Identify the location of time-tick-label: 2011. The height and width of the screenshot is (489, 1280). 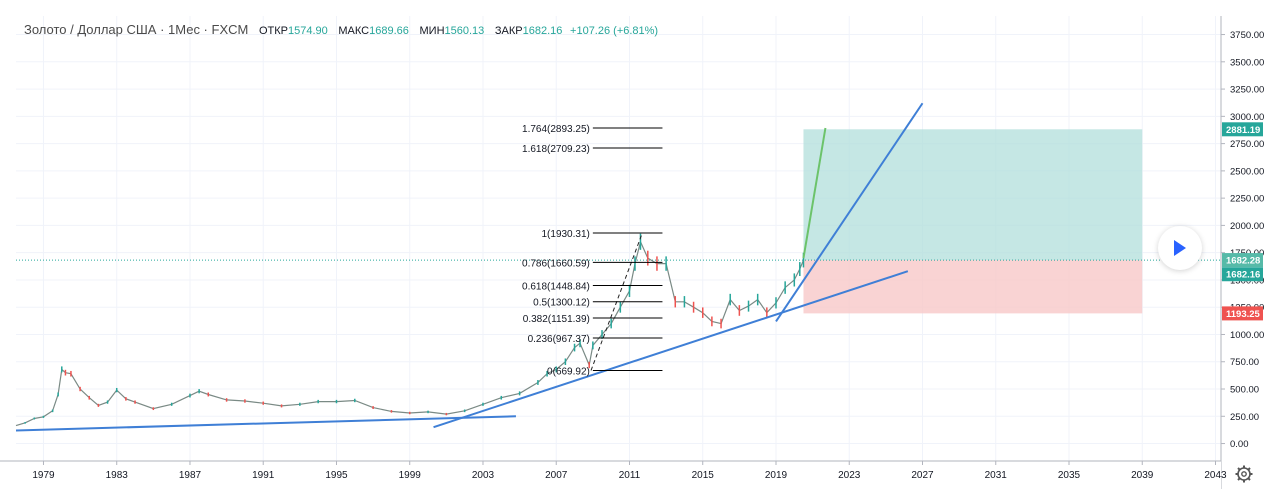
(630, 475).